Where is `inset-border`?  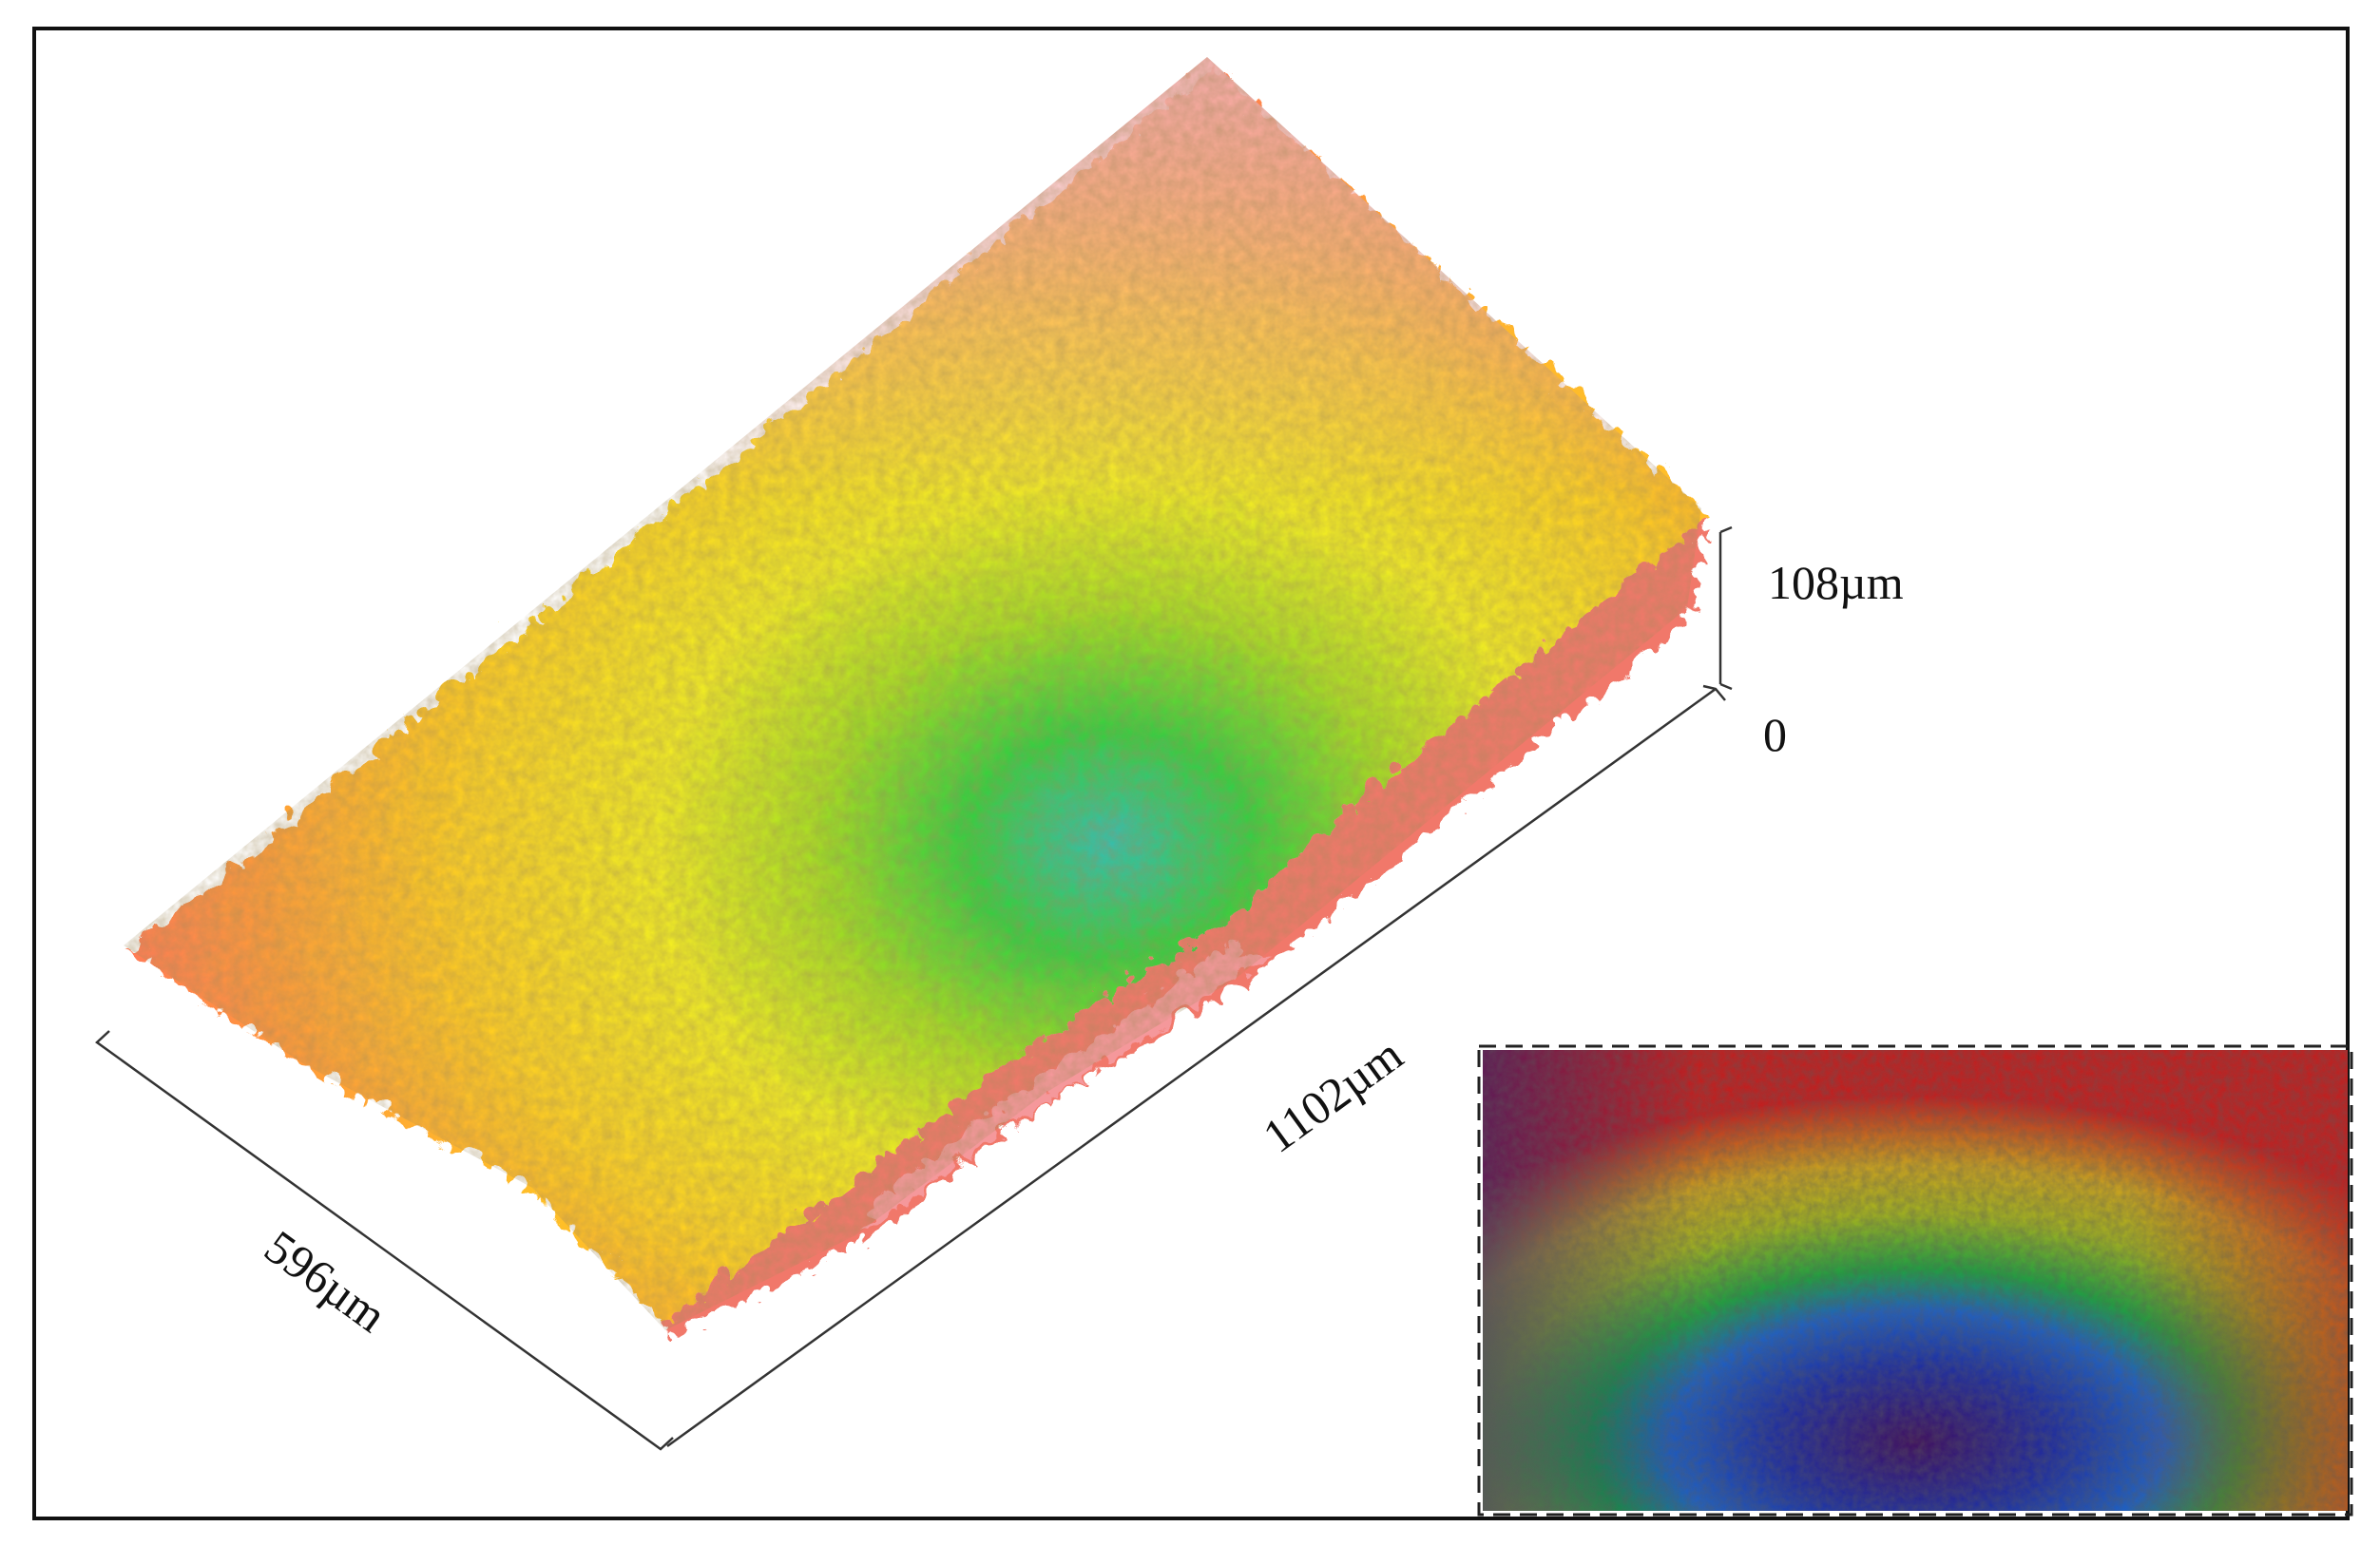
inset-border is located at coordinates (1915, 1281).